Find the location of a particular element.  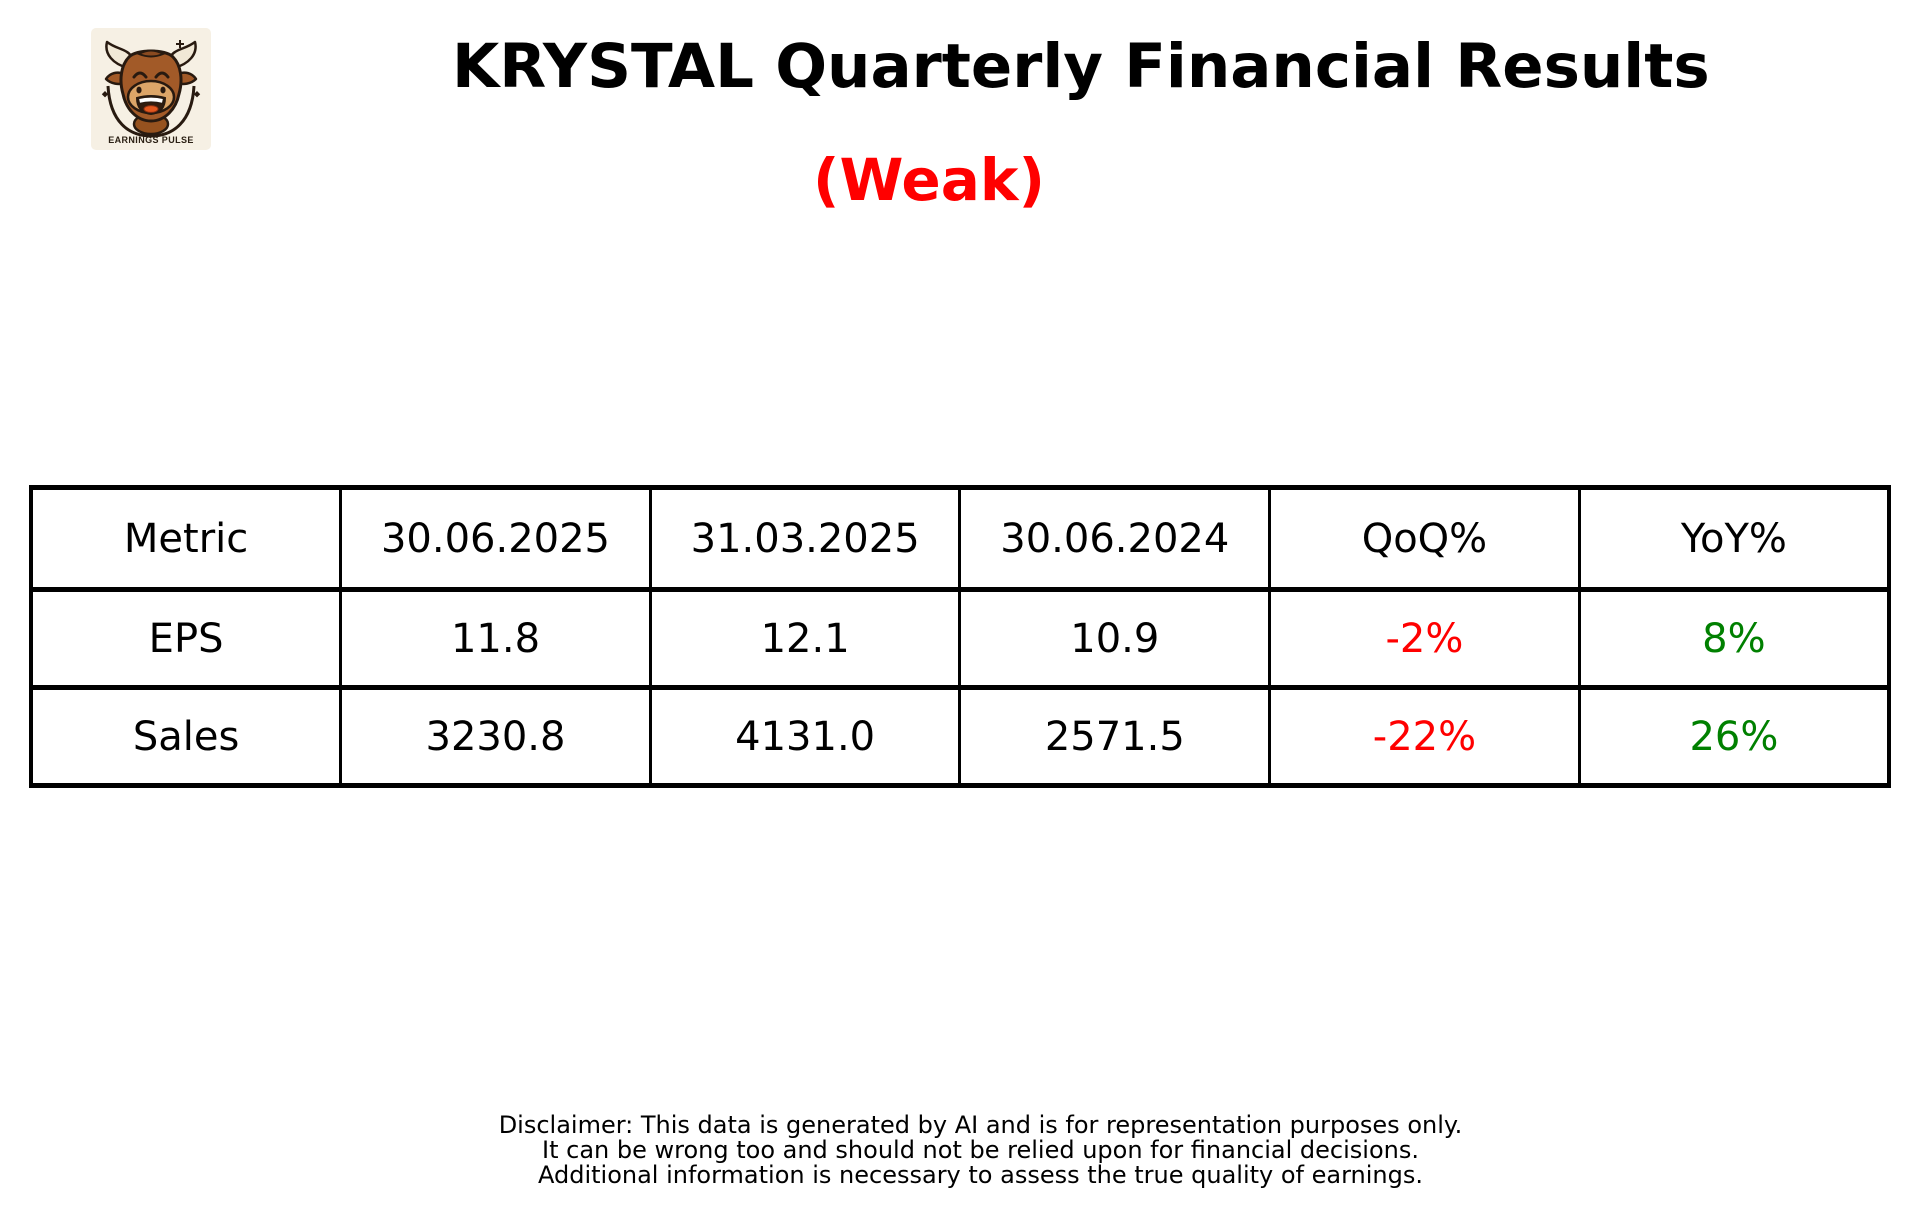

column-header-qoq: QoQ% is located at coordinates (1424, 538).